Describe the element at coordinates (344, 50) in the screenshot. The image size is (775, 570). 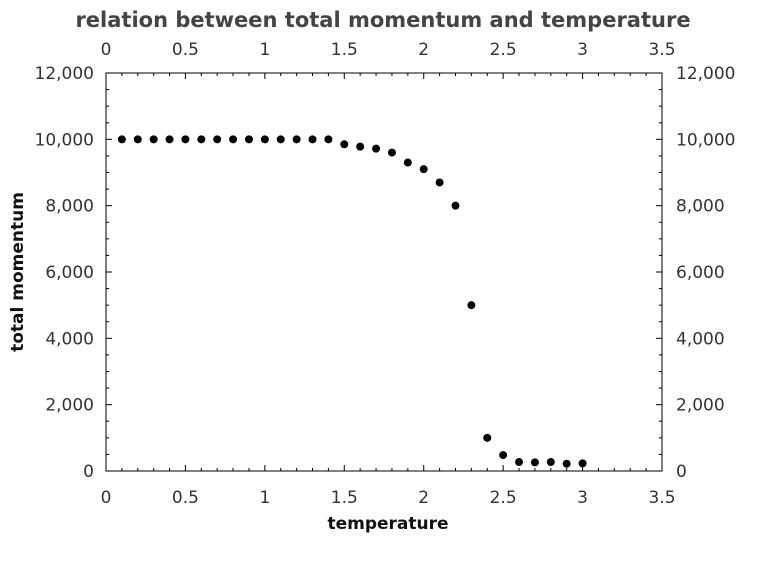
I see `x-tick-label-top: 1.5` at that location.